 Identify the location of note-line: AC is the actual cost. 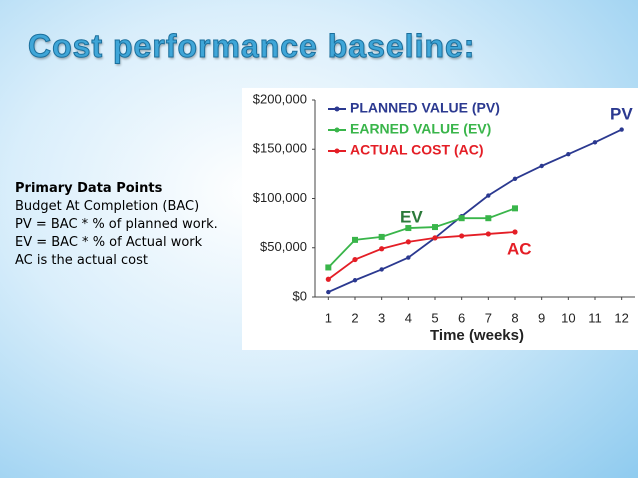
(81, 260).